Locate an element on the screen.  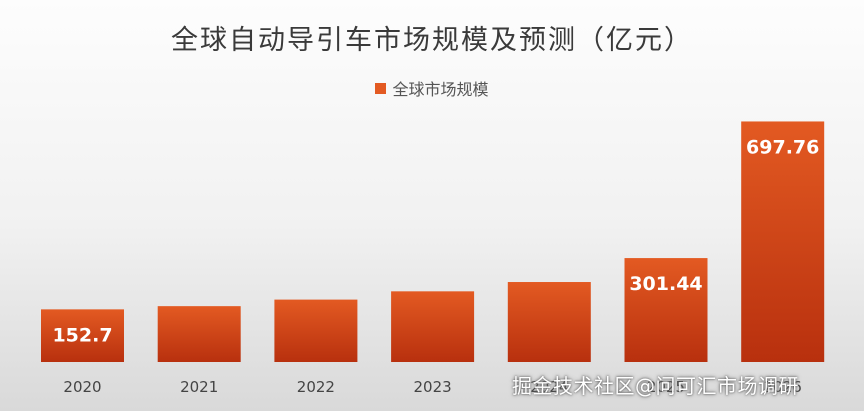
legend-label: 全球市场规模 is located at coordinates (440, 89).